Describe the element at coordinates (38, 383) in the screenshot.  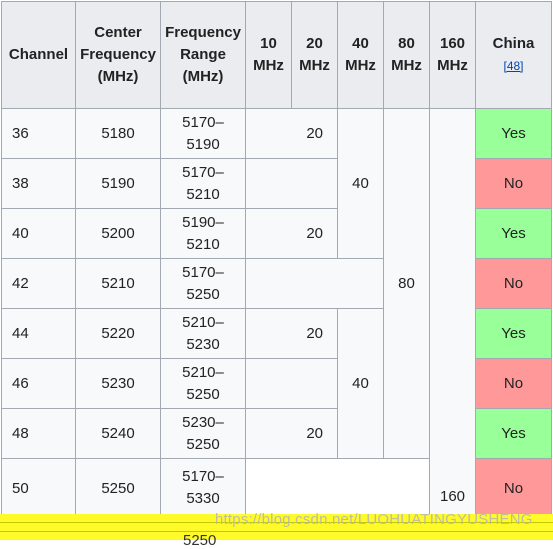
I see `channel-cell: 46` at that location.